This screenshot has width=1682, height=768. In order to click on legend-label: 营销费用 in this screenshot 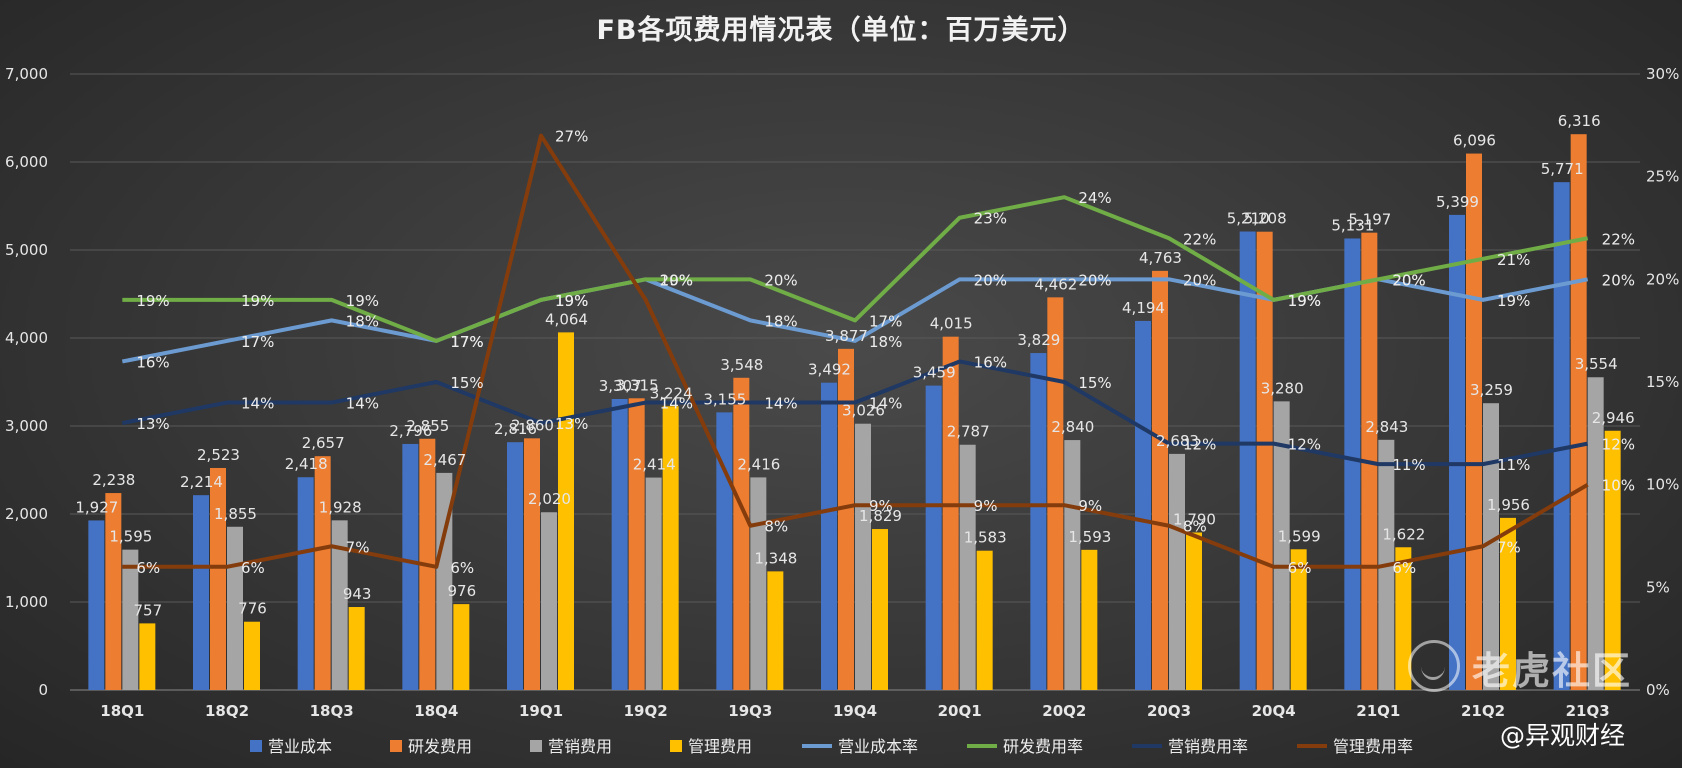, I will do `click(580, 746)`.